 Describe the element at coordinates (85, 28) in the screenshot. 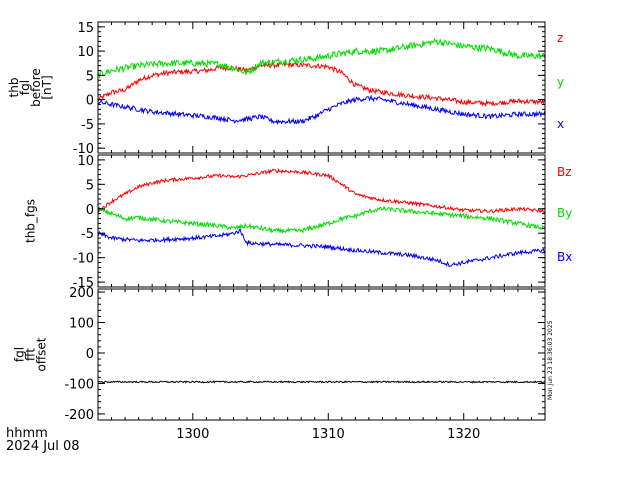

I see `y-tick-label: 15` at that location.